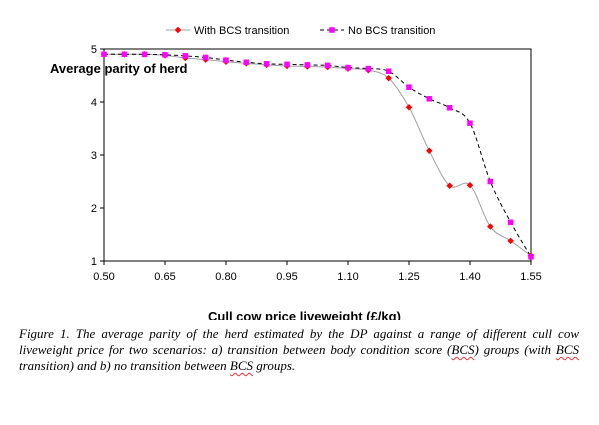 Image resolution: width=599 pixels, height=425 pixels. I want to click on legend: With BCS transition No BCS transition, so click(300, 31).